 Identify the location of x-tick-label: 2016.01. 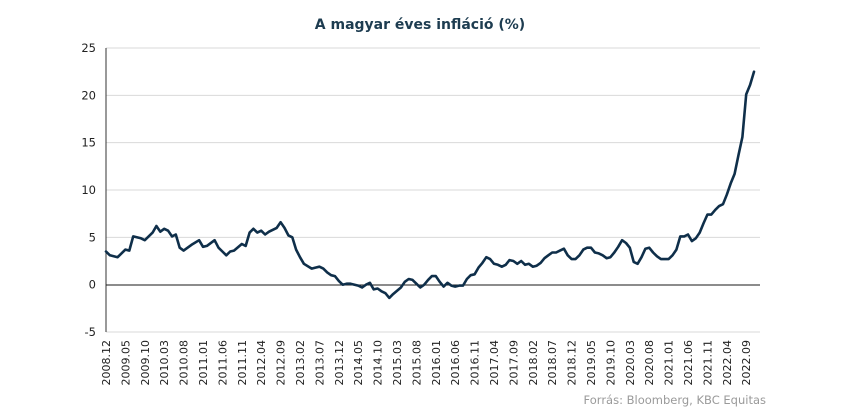
(436, 363).